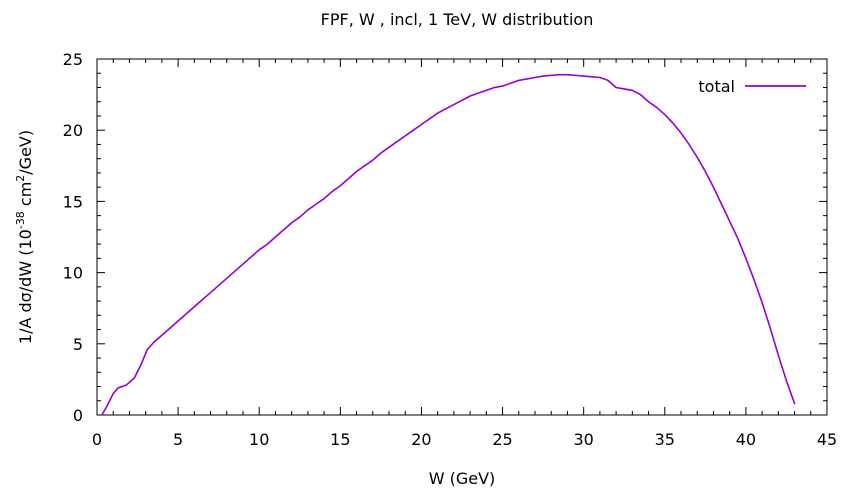 This screenshot has width=850, height=494. Describe the element at coordinates (73, 130) in the screenshot. I see `y-tick-label: 20` at that location.